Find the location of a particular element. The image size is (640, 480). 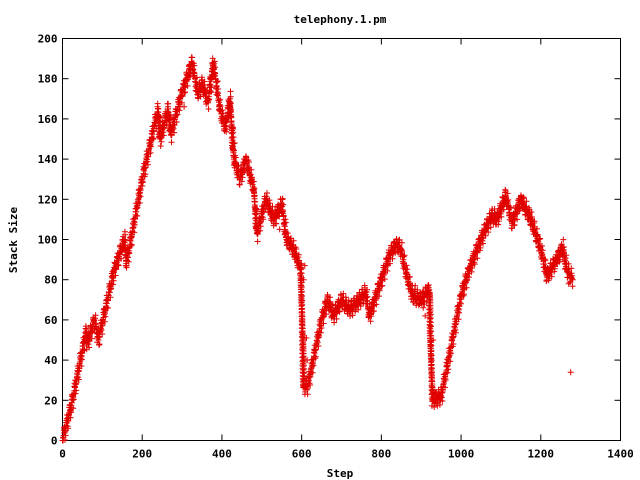

x-tick-label: 400 is located at coordinates (222, 454).